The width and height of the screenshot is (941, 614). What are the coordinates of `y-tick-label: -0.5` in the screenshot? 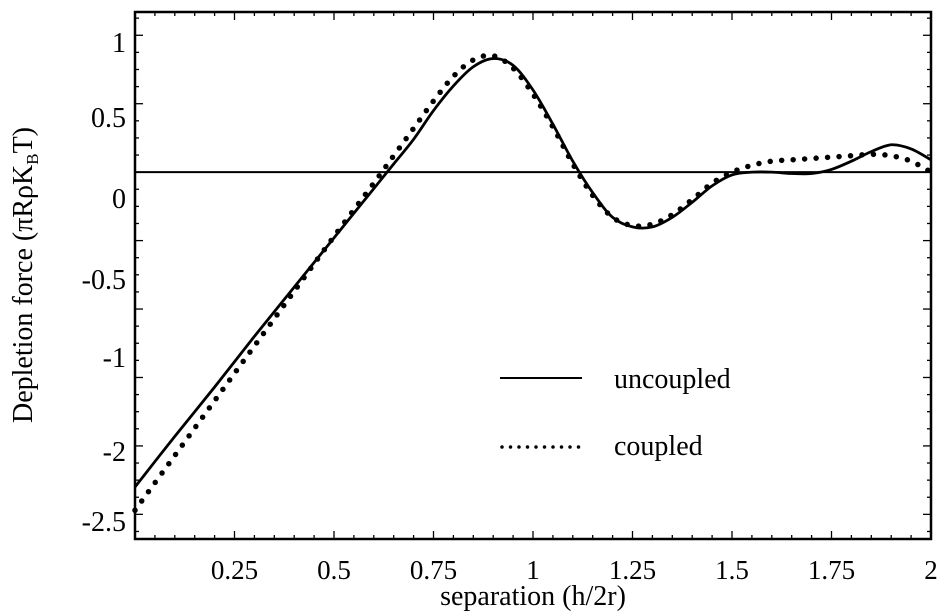 It's located at (104, 280).